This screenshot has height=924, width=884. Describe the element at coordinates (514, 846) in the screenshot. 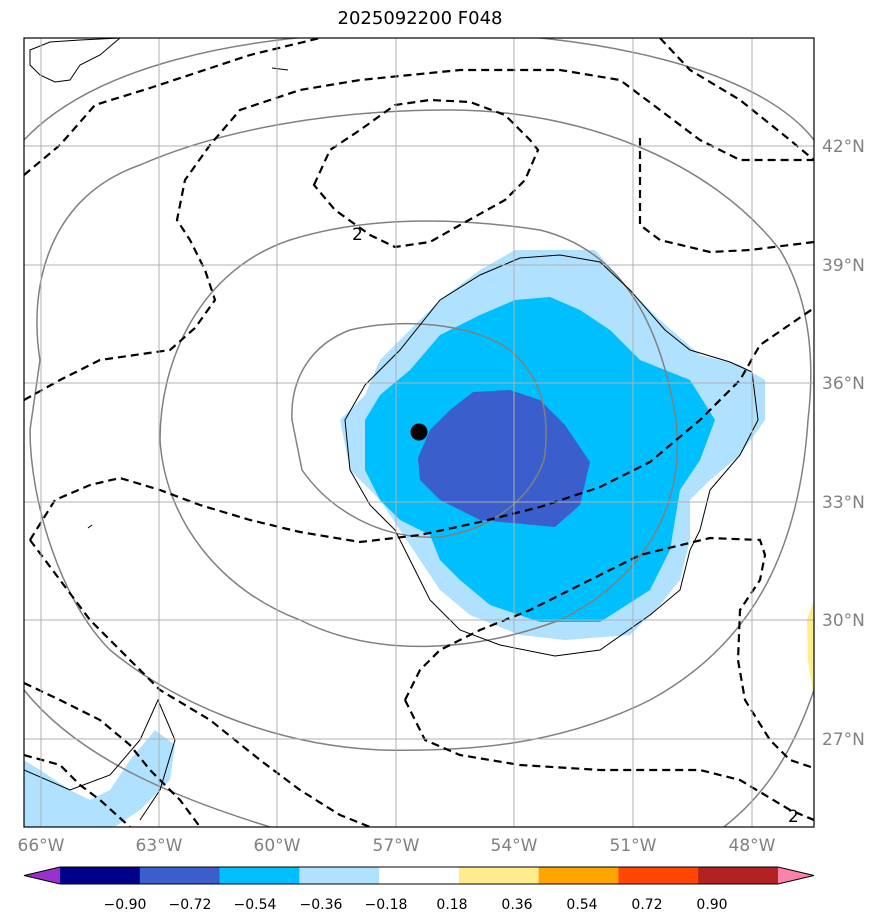

I see `lon-label: 54°W` at that location.